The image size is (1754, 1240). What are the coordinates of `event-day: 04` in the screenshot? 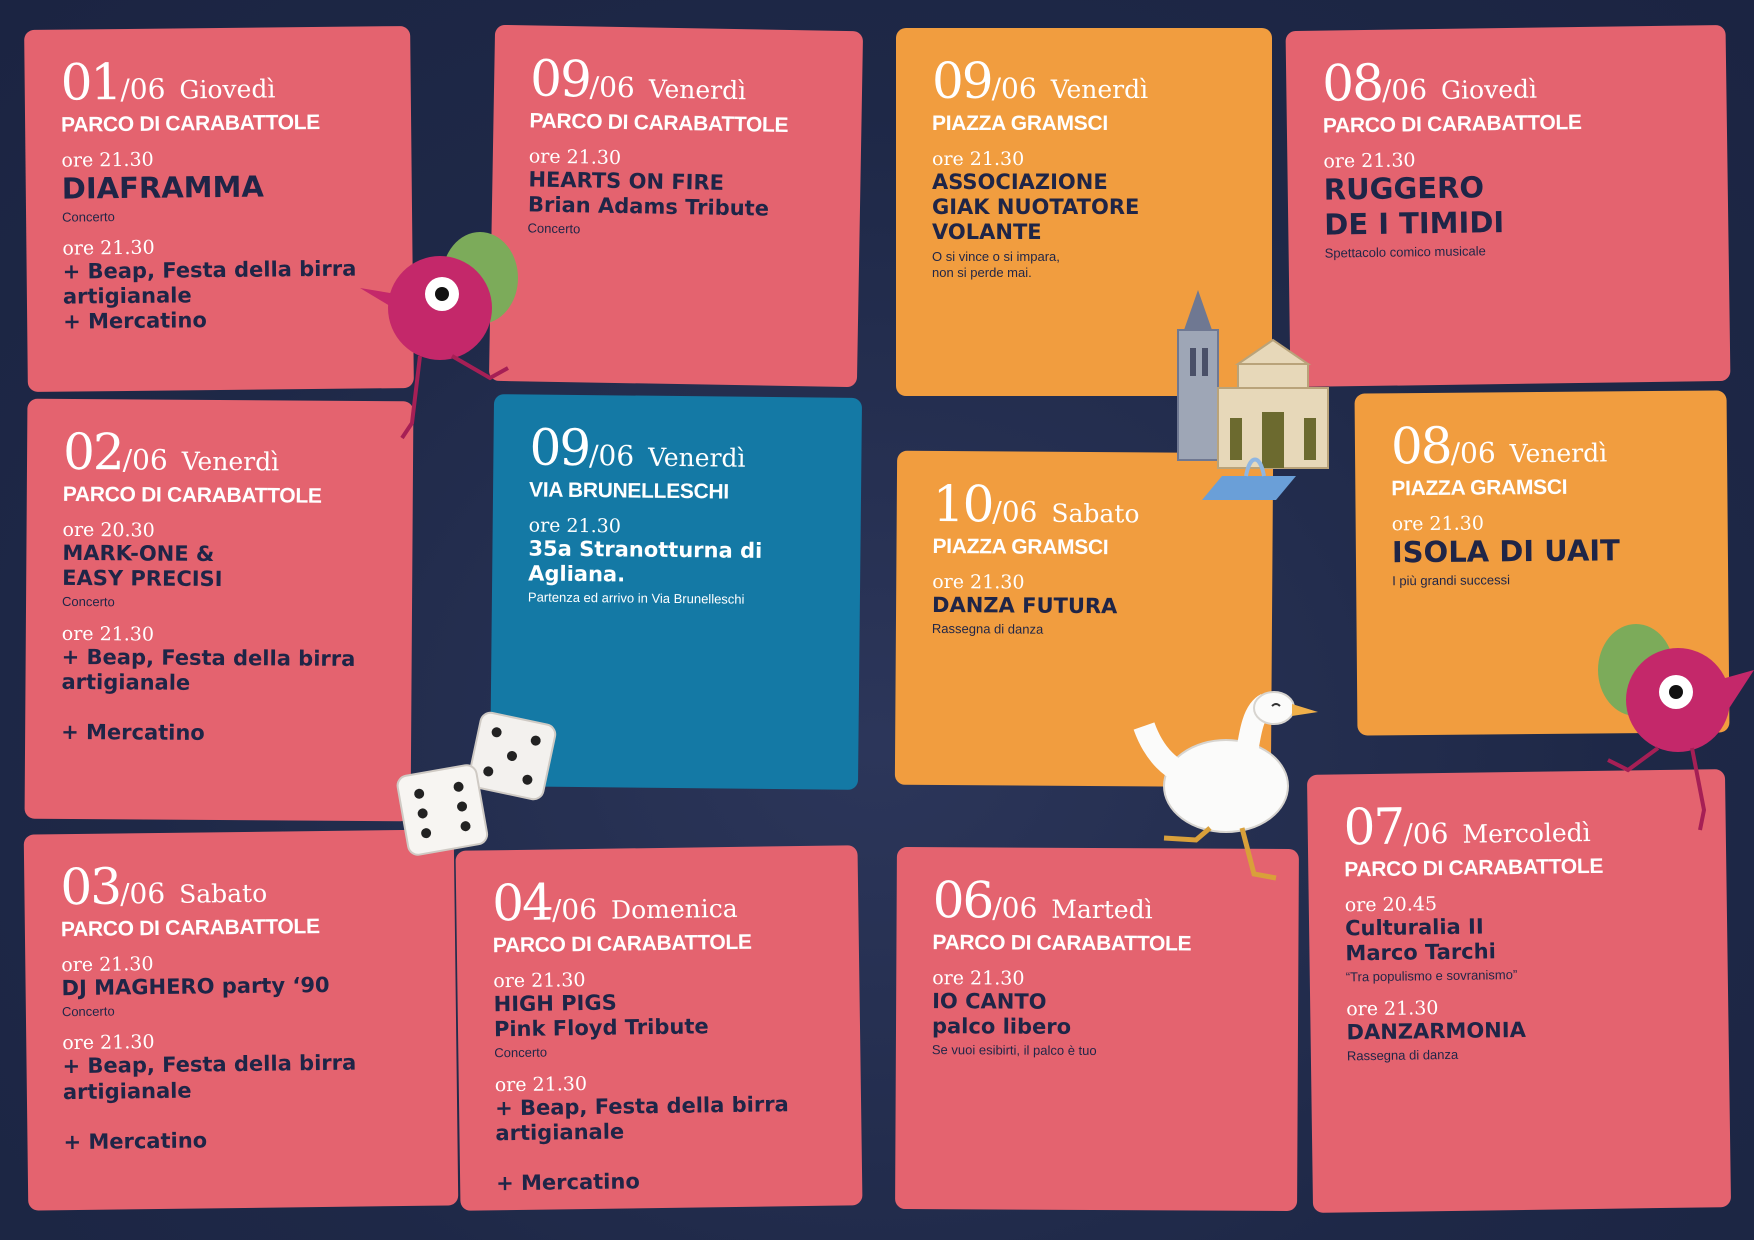 It's located at (522, 903).